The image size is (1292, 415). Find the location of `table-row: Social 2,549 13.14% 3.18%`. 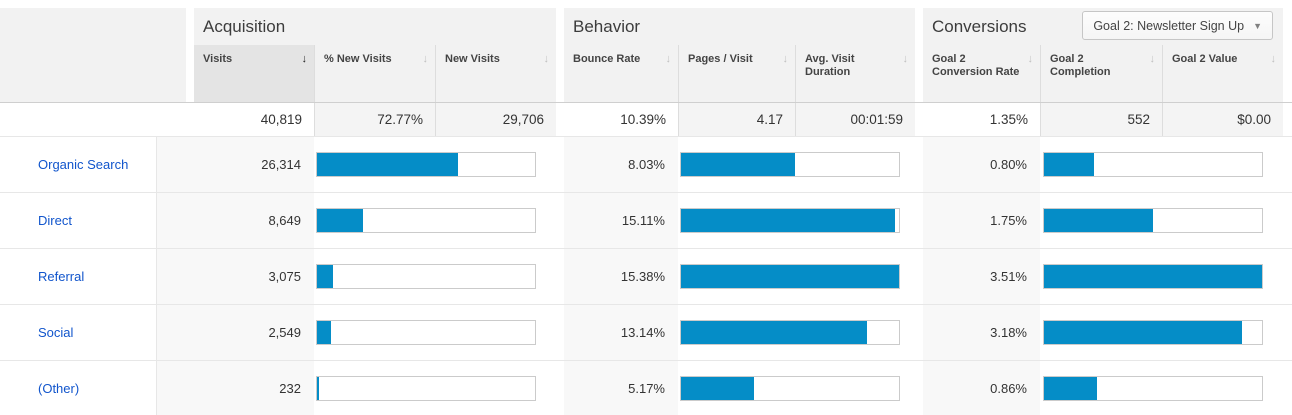

table-row: Social 2,549 13.14% 3.18% is located at coordinates (646, 332).